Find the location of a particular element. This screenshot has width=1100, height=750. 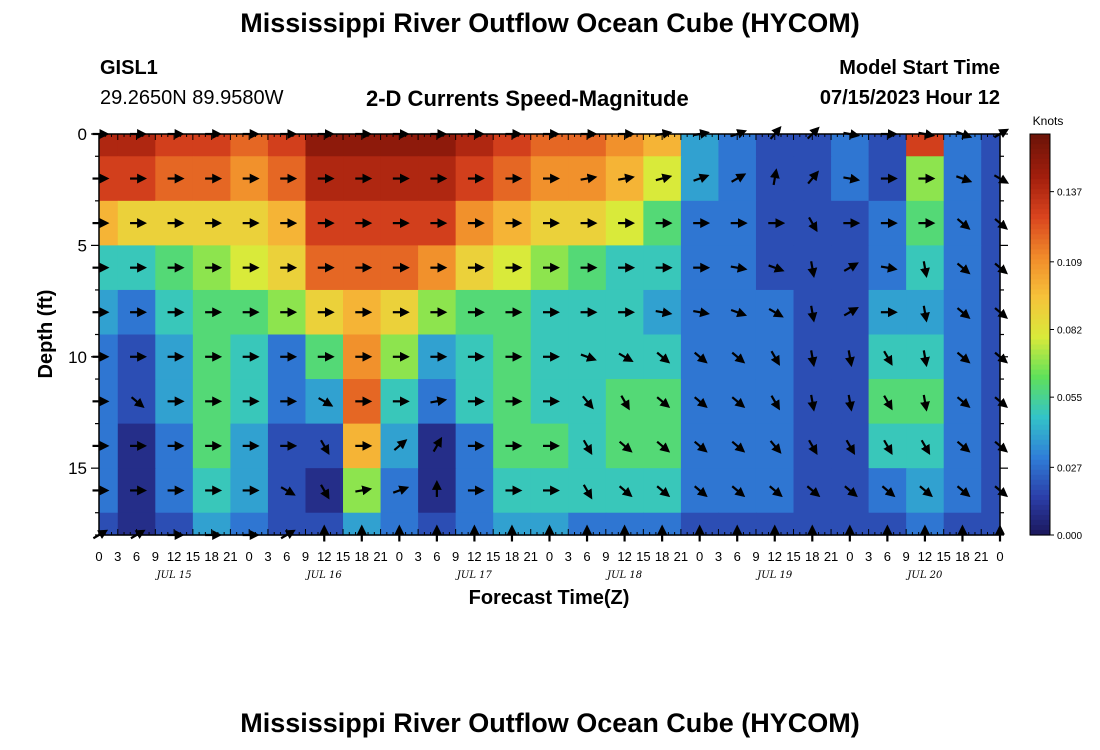

x-date-label: JUL 15 is located at coordinates (173, 575).